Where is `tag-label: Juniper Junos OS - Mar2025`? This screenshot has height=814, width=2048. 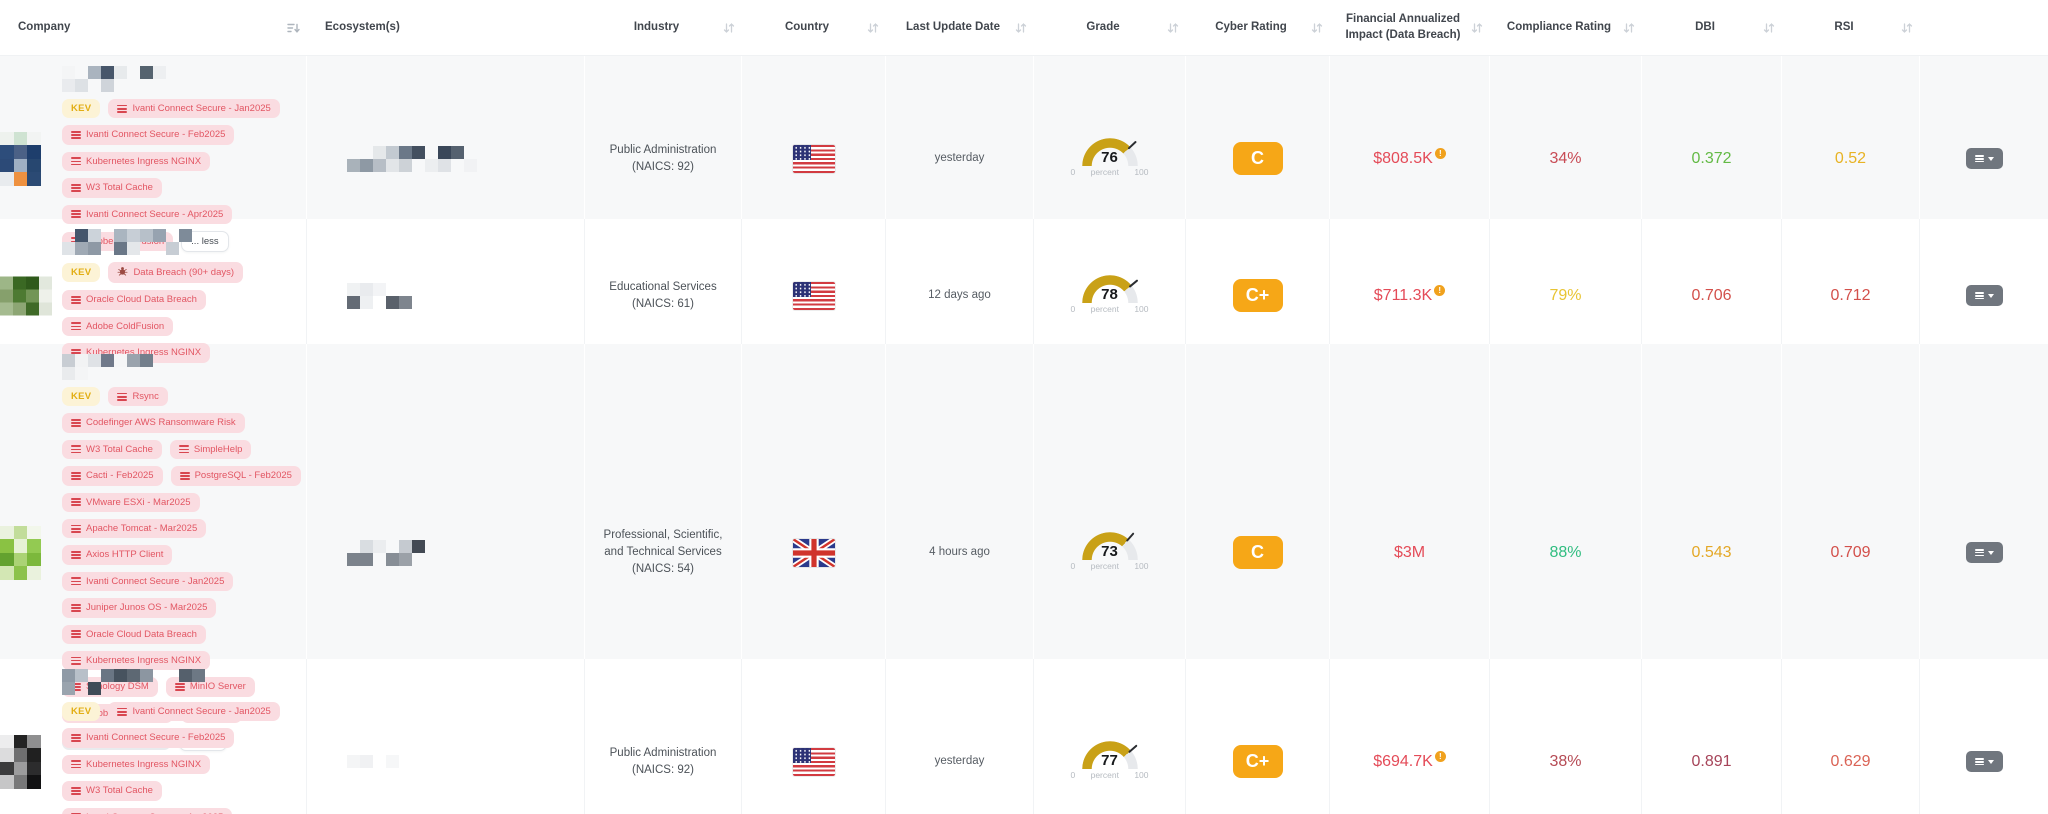 tag-label: Juniper Junos OS - Mar2025 is located at coordinates (147, 608).